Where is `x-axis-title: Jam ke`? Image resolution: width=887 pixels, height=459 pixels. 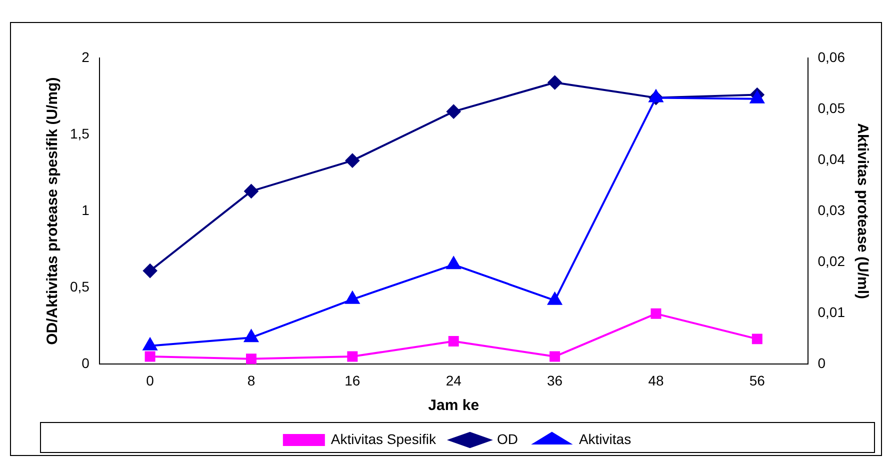
x-axis-title: Jam ke is located at coordinates (454, 405).